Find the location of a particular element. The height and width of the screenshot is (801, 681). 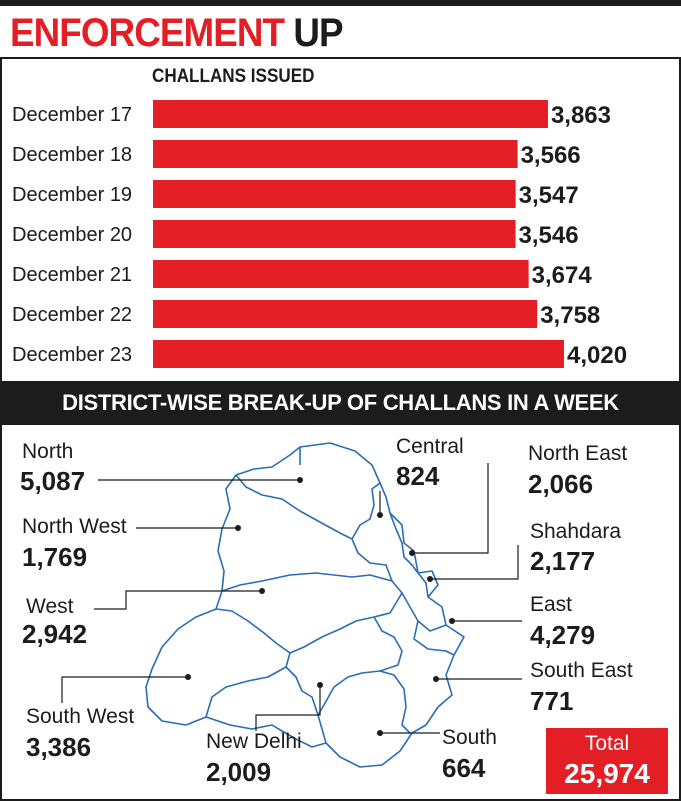

bar-value-label: 3,863 is located at coordinates (581, 115).